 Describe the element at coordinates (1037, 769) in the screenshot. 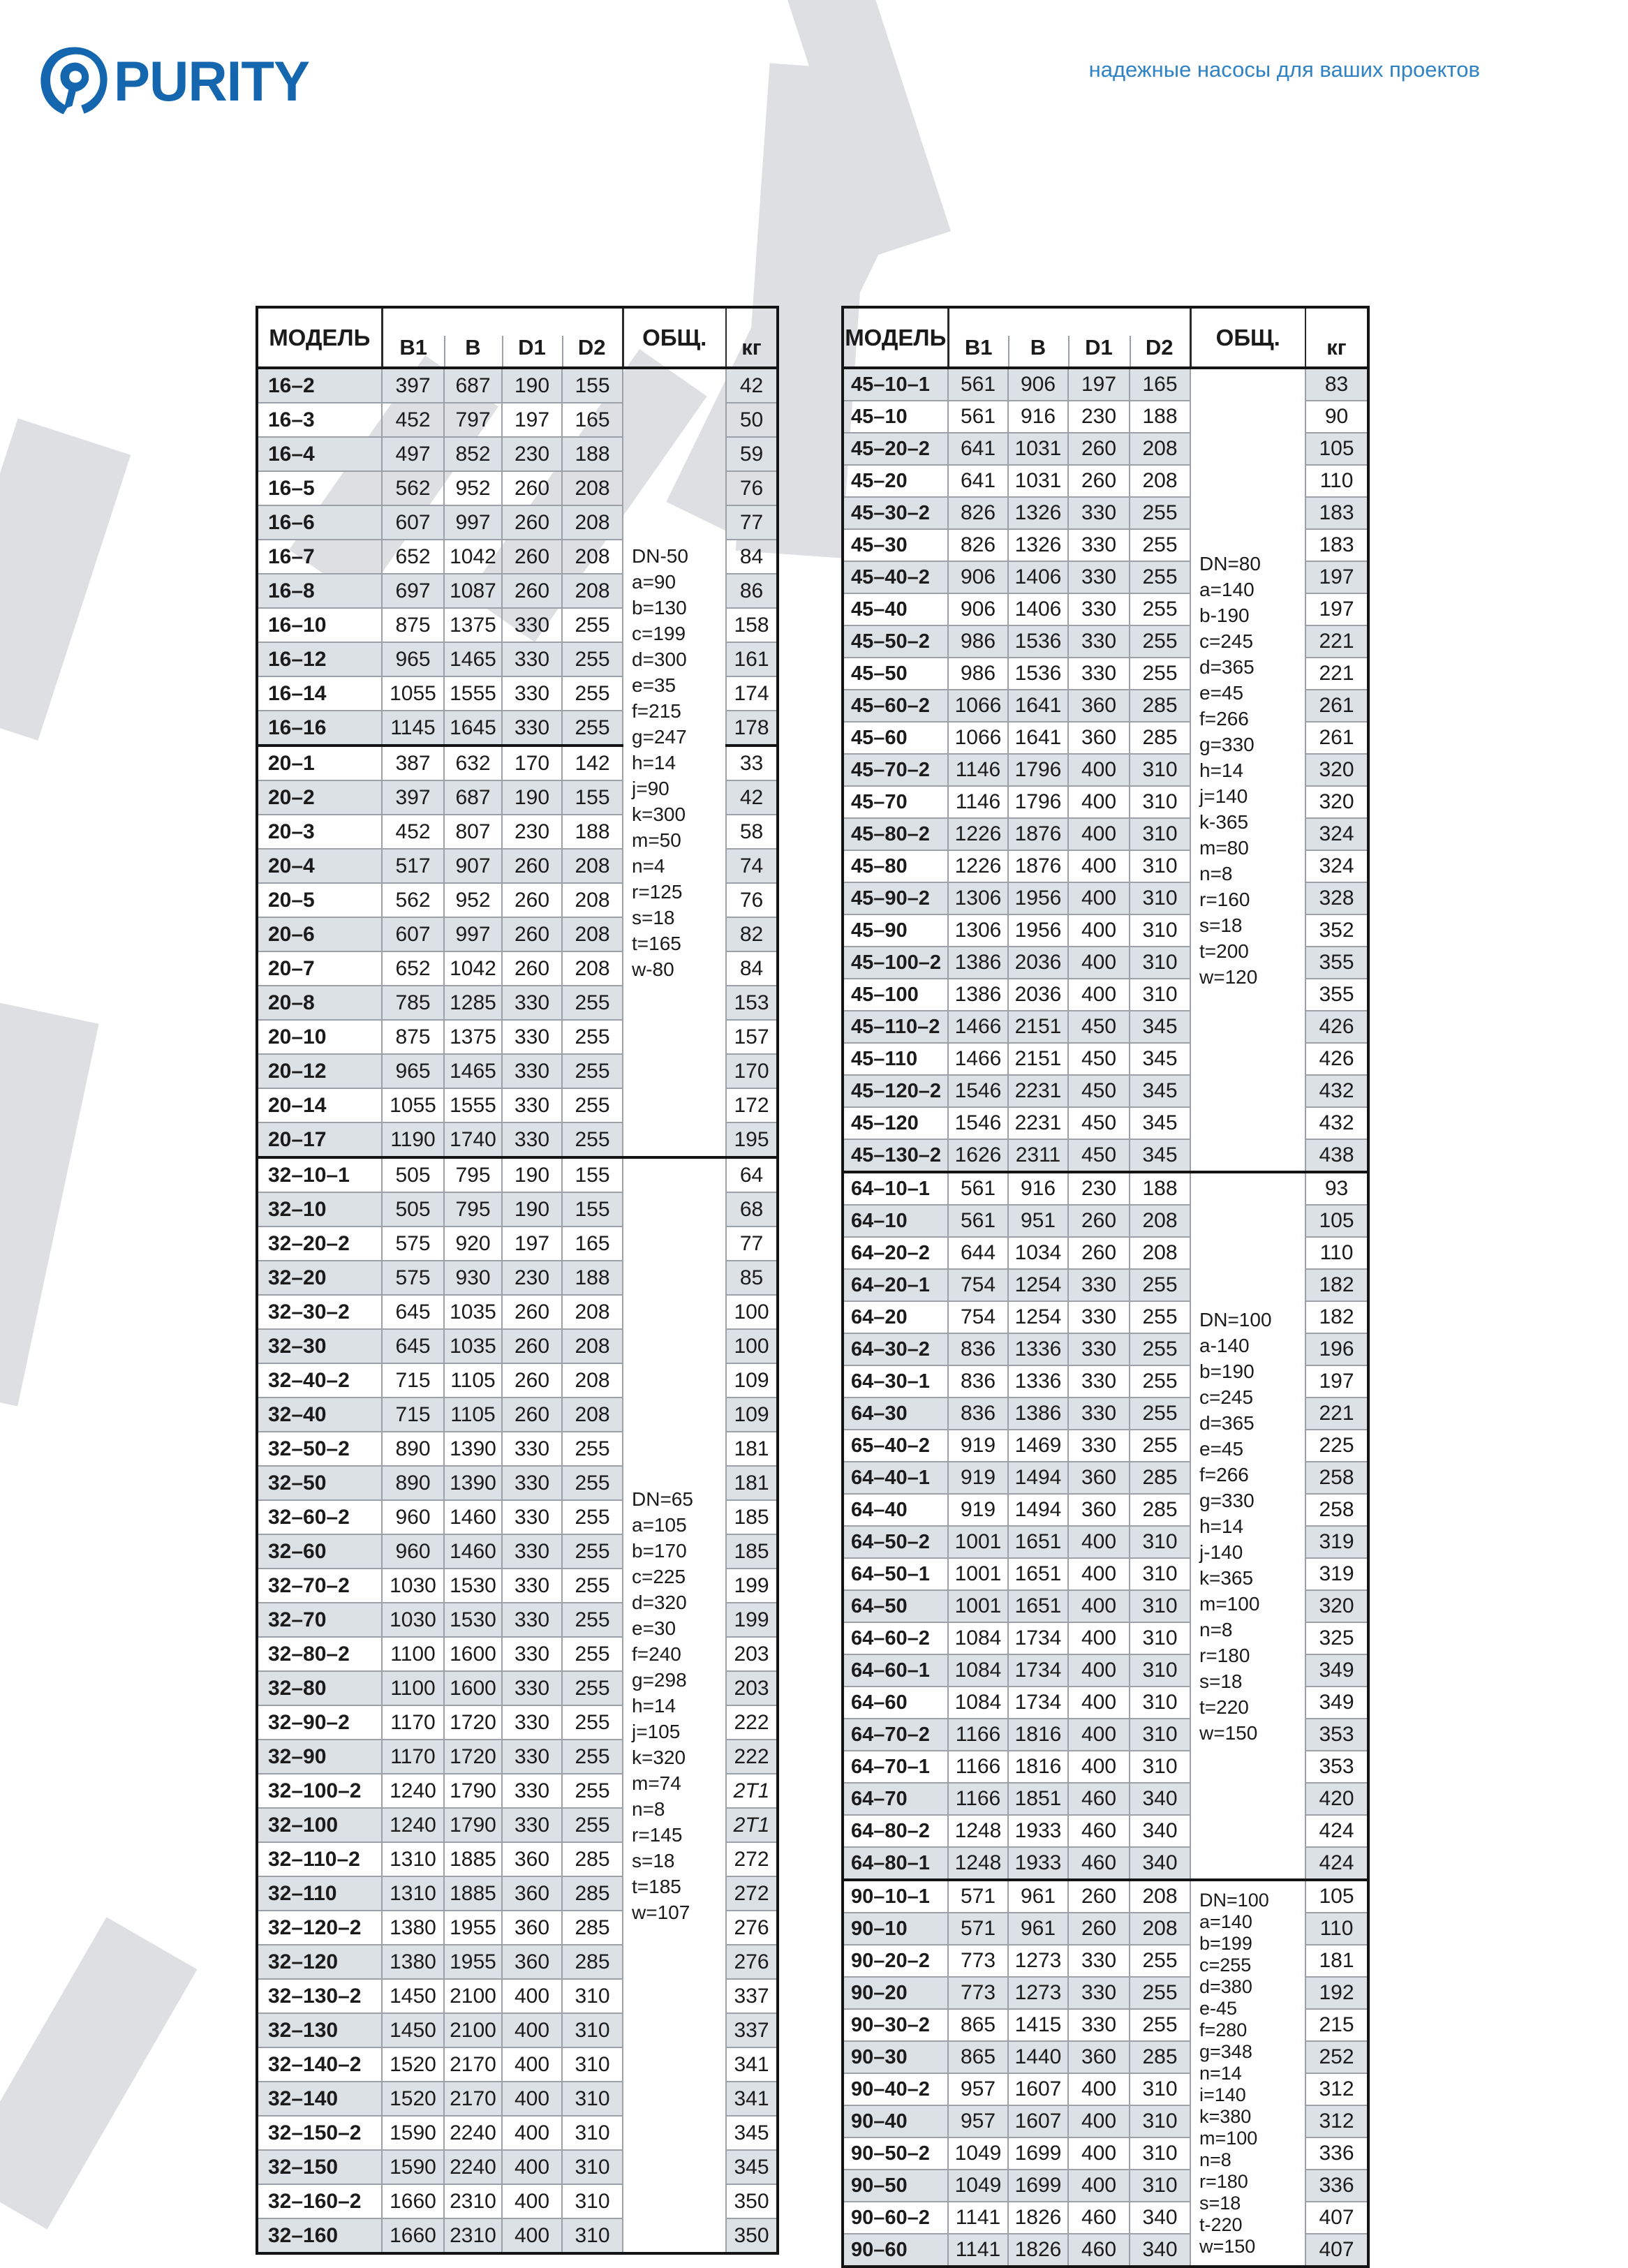

I see `b-cell: 1796` at that location.